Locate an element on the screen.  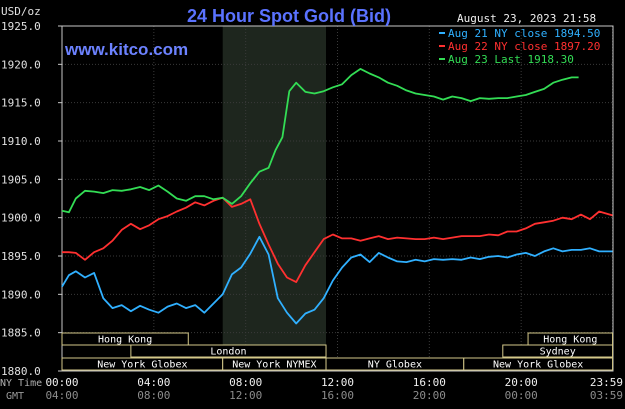
ny-time-row-label: NY Time is located at coordinates (21, 383).